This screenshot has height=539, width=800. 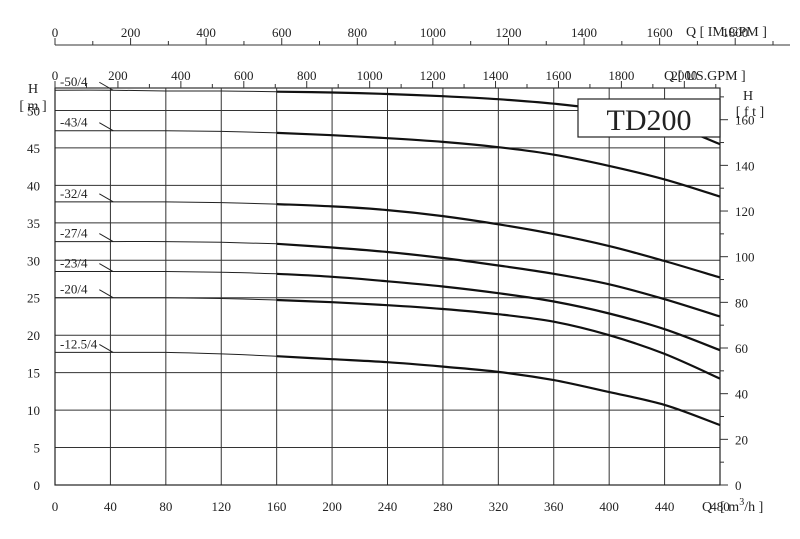 I want to click on chart-title: TD200, so click(x=649, y=120).